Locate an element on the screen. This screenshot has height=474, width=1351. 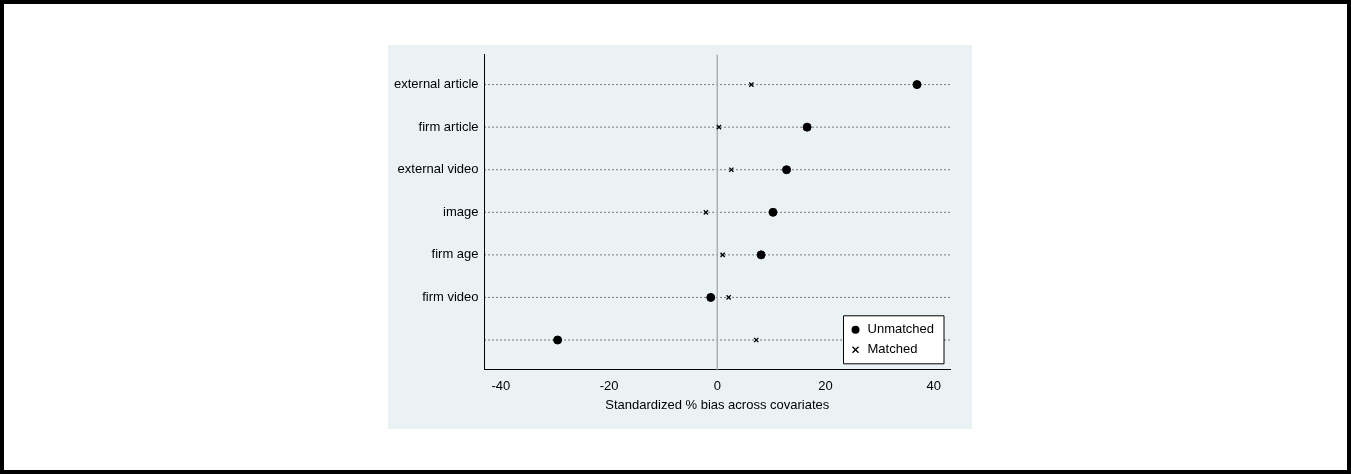
legend-label: Matched is located at coordinates (892, 349).